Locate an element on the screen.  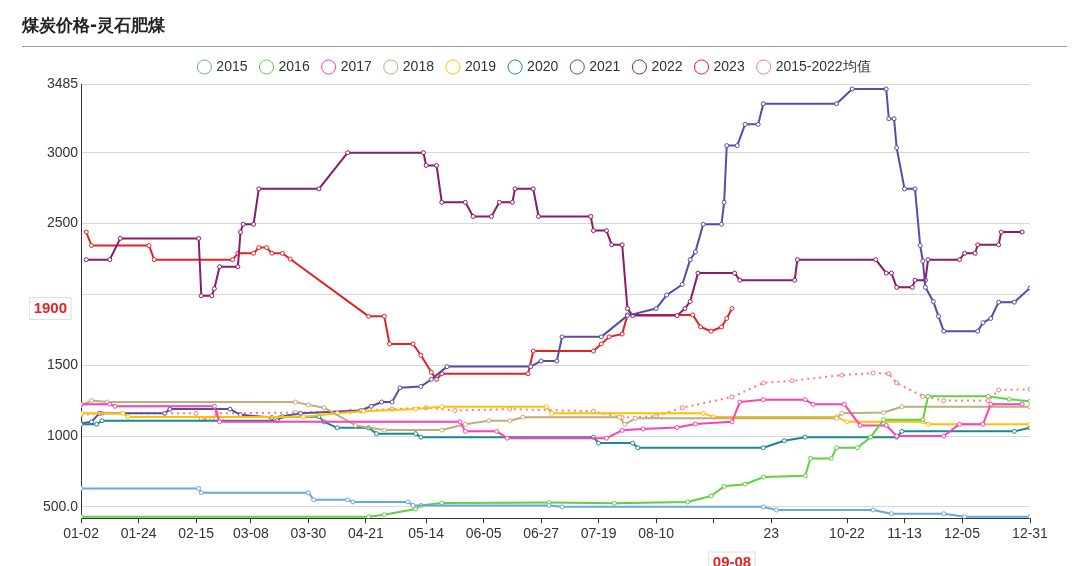
y-tick-label: 500.0 is located at coordinates (60, 505).